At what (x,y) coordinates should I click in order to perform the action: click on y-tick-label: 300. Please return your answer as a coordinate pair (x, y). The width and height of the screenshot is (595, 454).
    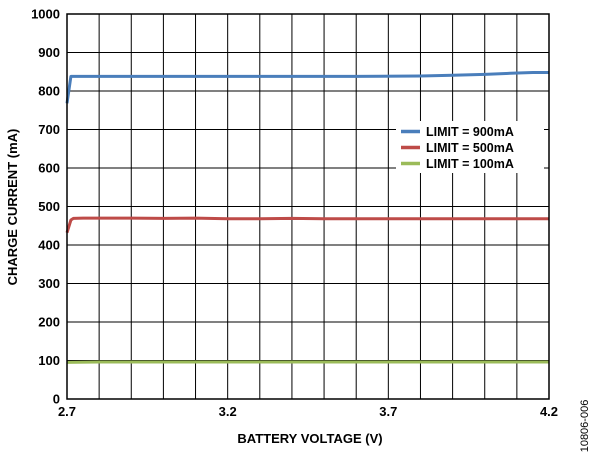
    Looking at the image, I should click on (49, 283).